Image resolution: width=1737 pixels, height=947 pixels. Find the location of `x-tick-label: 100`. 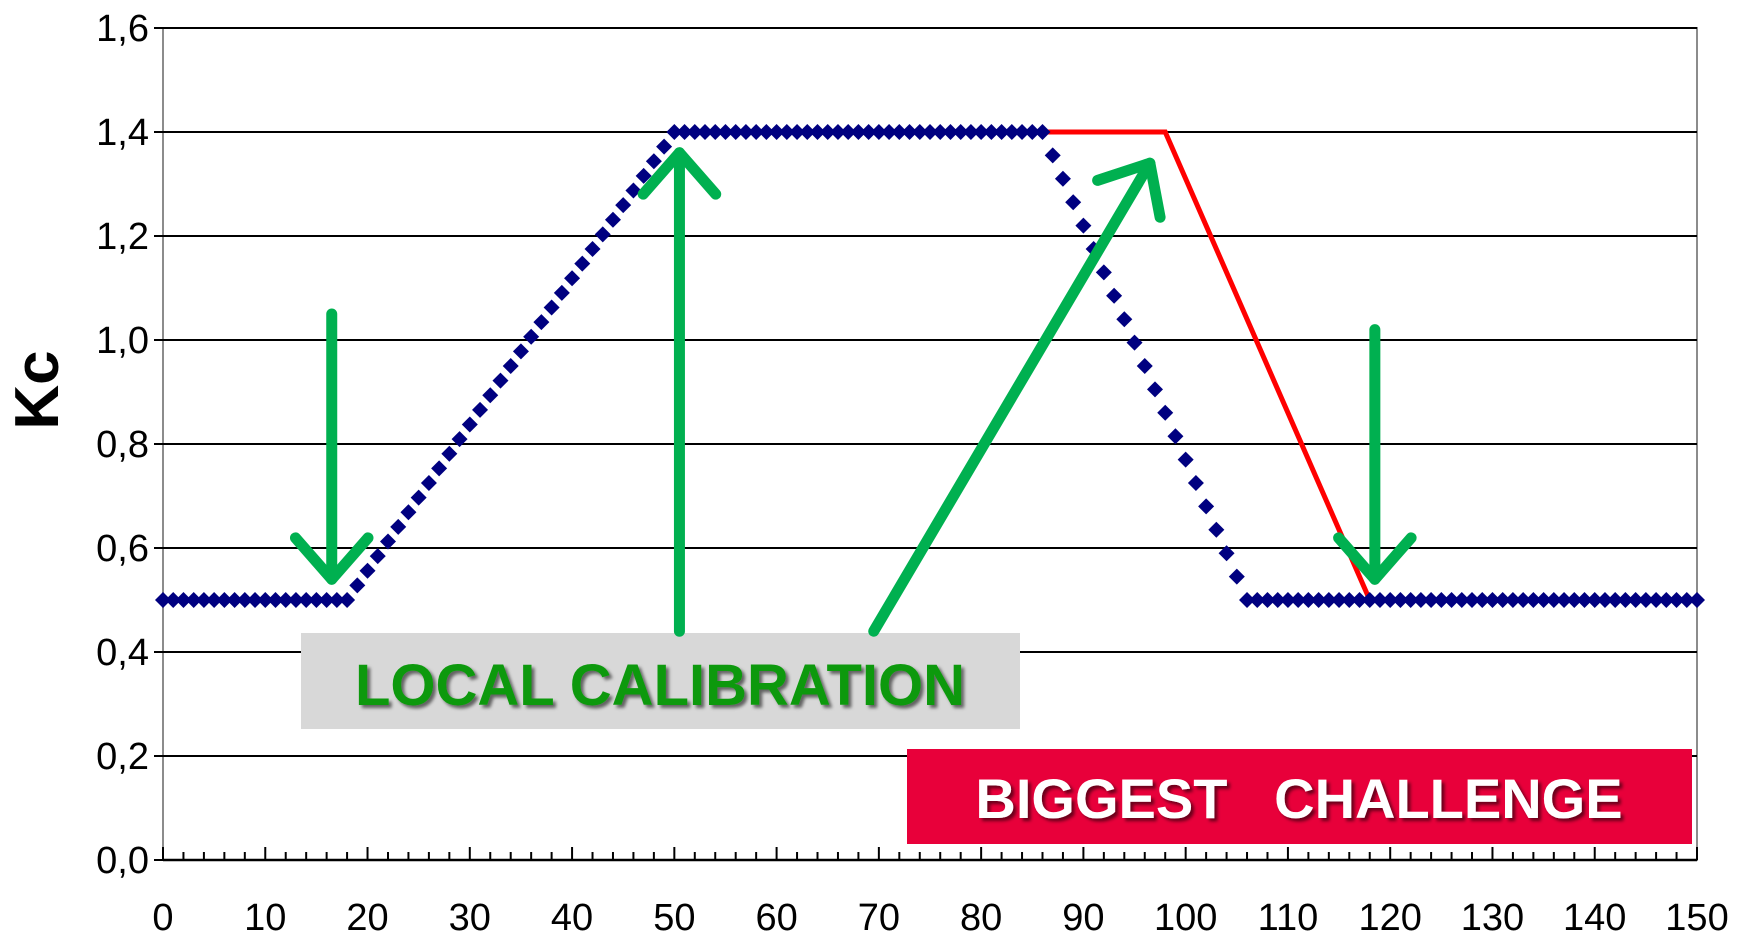

x-tick-label: 100 is located at coordinates (1185, 918).